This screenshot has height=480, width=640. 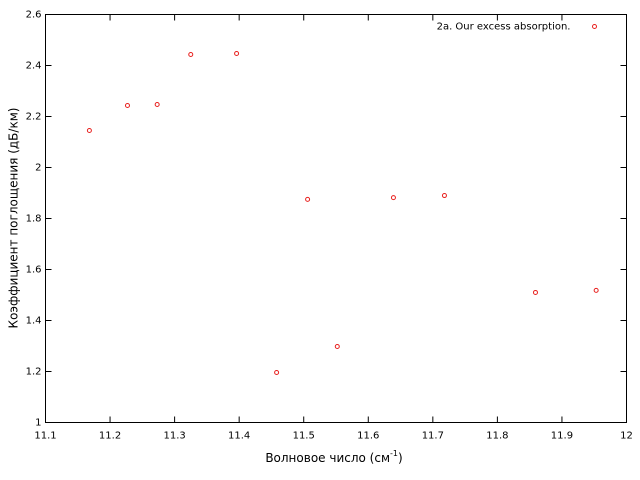 I want to click on x-tick-label: 11.2, so click(x=110, y=436).